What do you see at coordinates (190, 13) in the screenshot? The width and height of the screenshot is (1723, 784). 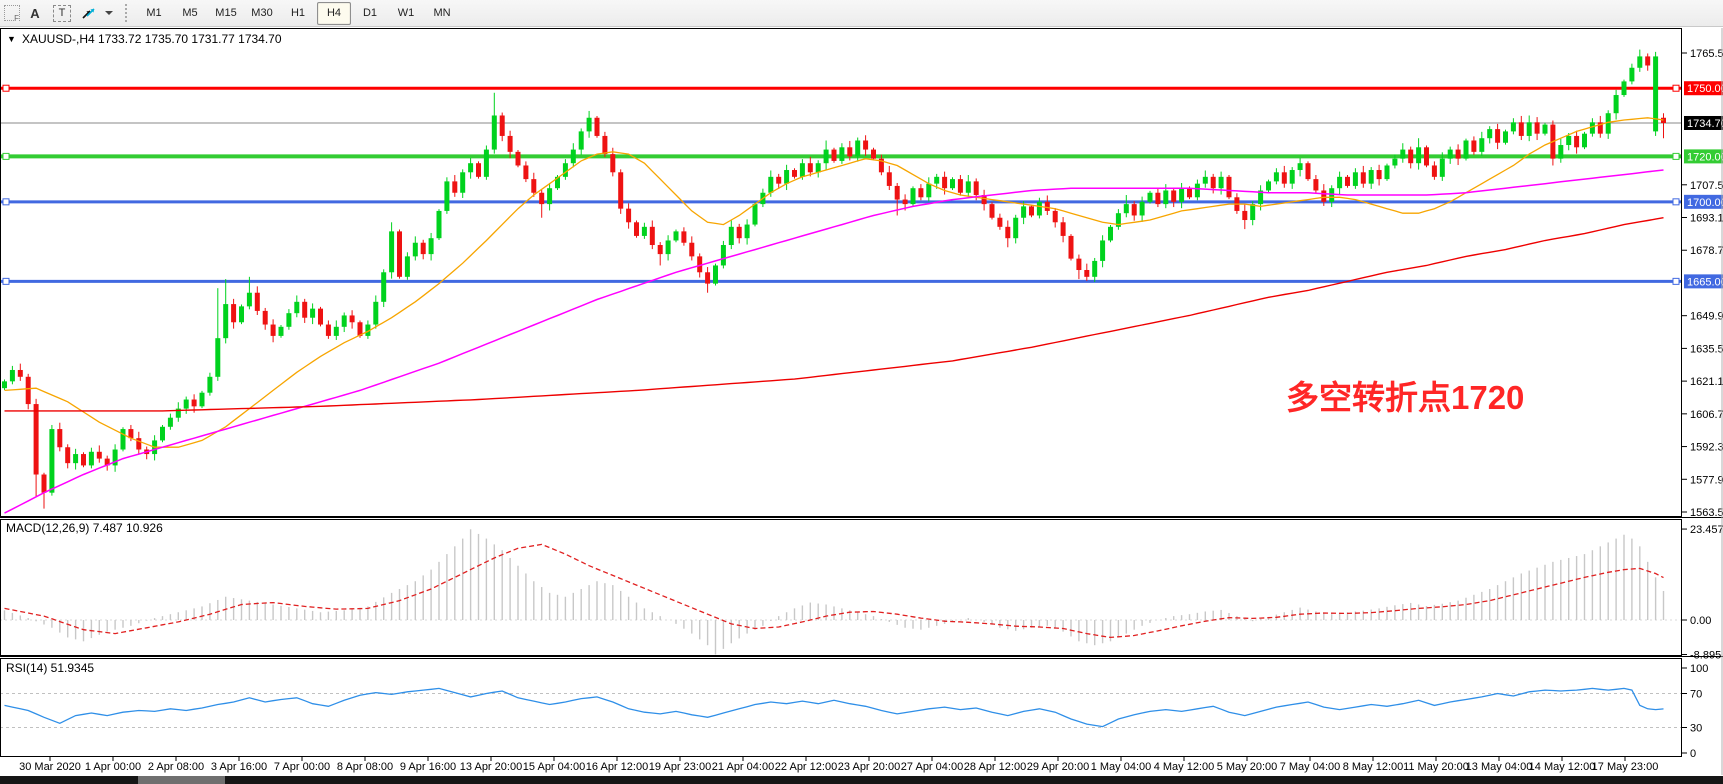 I see `timeframe-button-M5: M5` at bounding box center [190, 13].